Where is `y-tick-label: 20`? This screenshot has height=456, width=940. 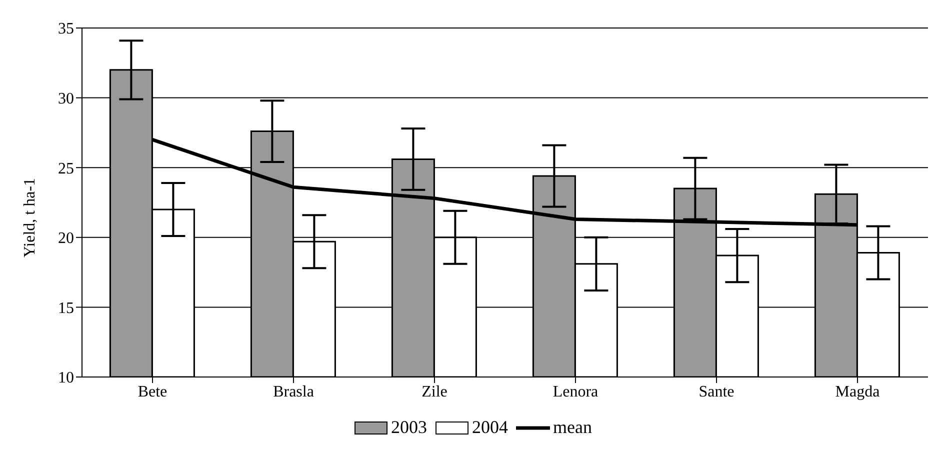
y-tick-label: 20 is located at coordinates (66, 239).